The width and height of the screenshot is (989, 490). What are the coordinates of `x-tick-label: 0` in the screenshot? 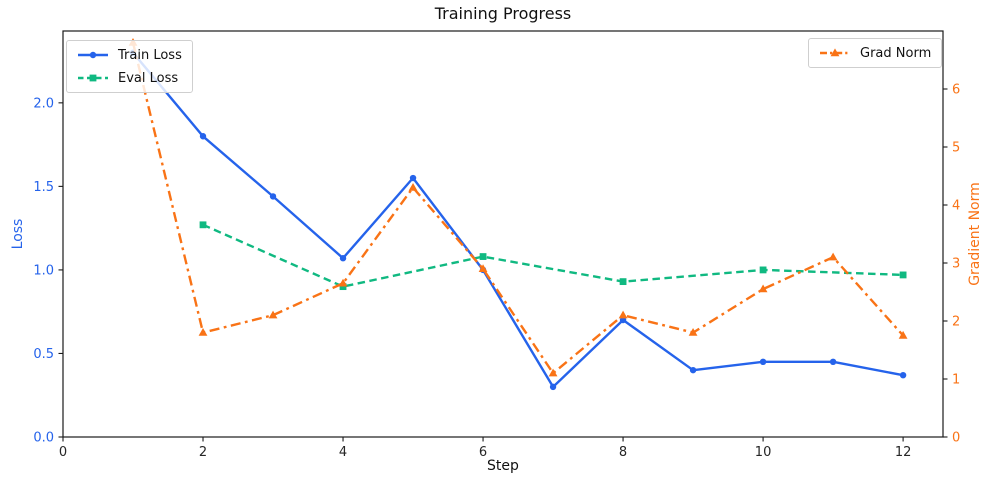 It's located at (63, 452).